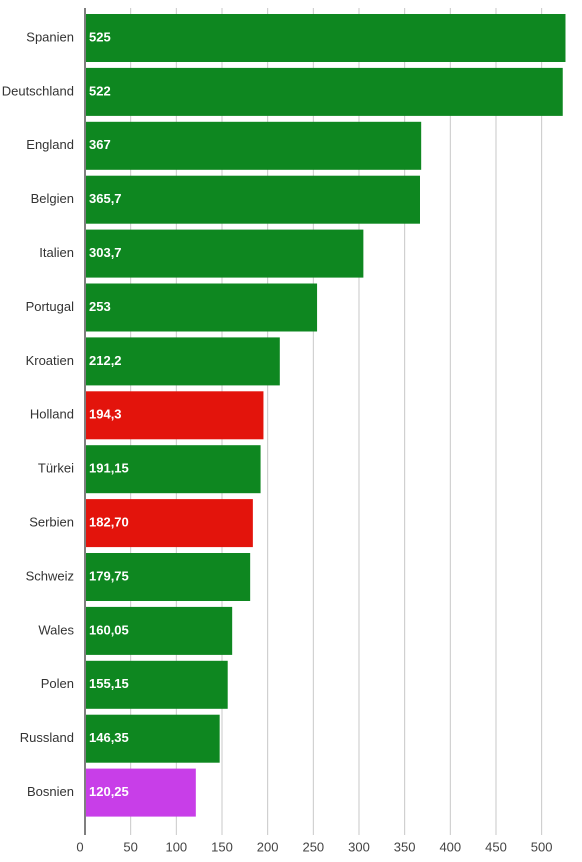  Describe the element at coordinates (56, 468) in the screenshot. I see `category-label: Türkei` at that location.